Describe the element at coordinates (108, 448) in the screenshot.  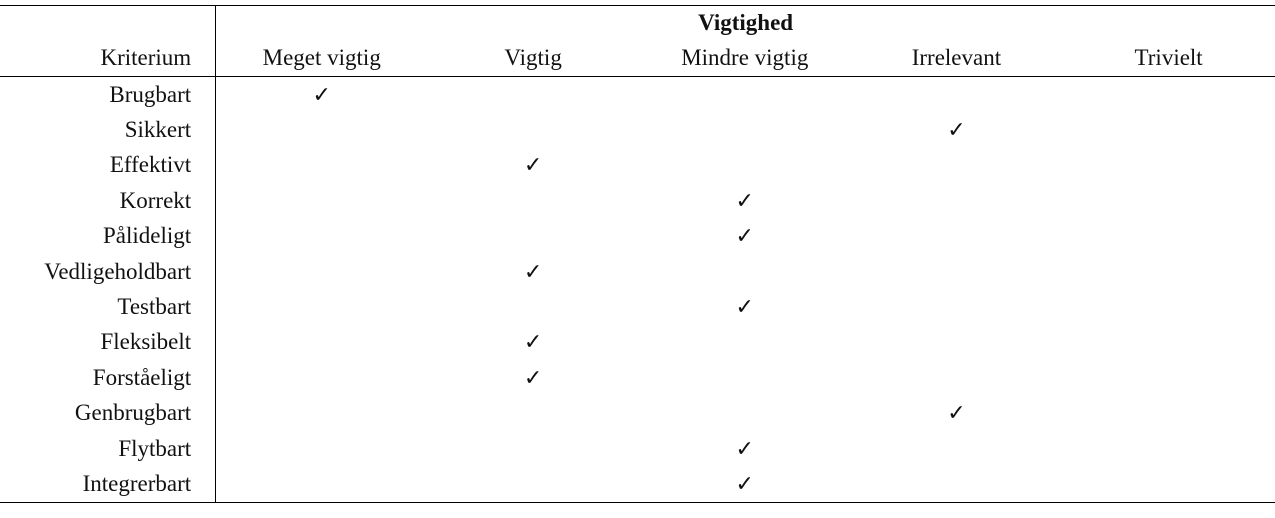
I see `criterion-label: Flytbart` at that location.